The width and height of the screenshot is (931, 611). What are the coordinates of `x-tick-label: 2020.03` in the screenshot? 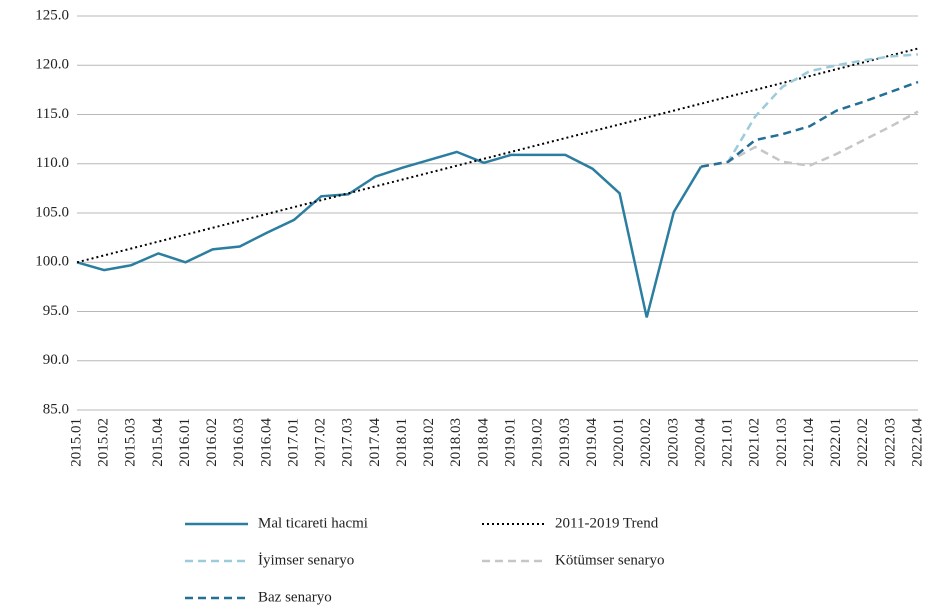 It's located at (673, 442).